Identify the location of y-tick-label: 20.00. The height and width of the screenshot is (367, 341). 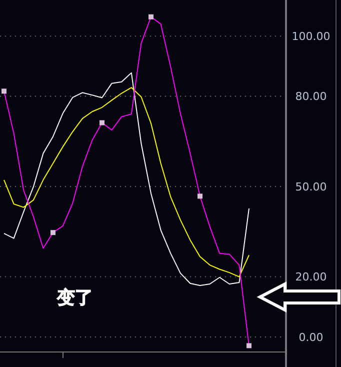
(311, 277).